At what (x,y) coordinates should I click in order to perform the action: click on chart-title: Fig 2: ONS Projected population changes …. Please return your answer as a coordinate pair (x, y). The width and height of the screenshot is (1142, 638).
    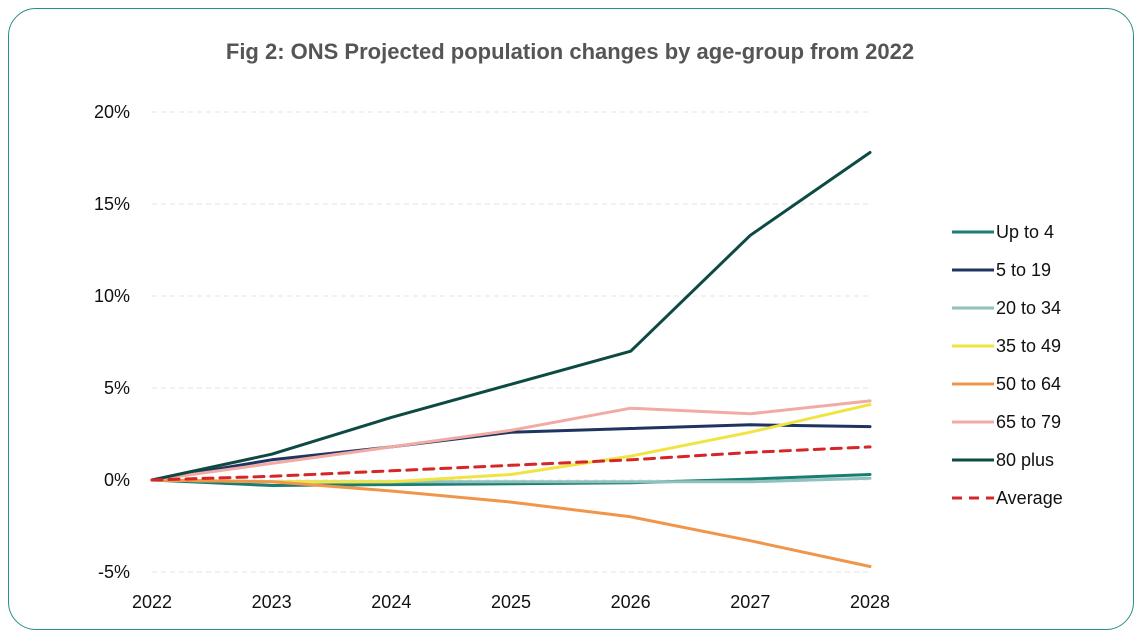
    Looking at the image, I should click on (570, 51).